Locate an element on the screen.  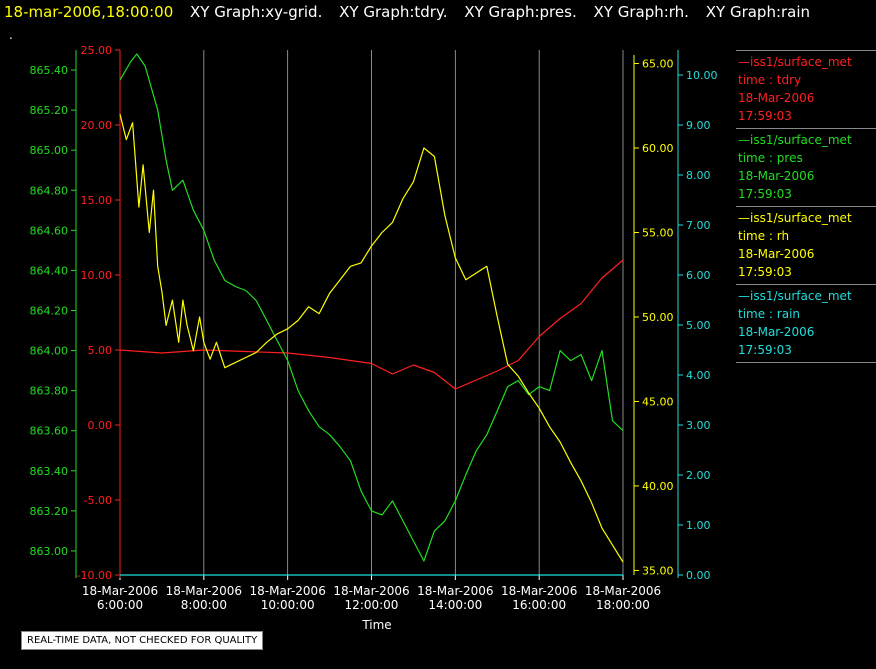
y-tick-label-rh: 55.00 is located at coordinates (658, 232).